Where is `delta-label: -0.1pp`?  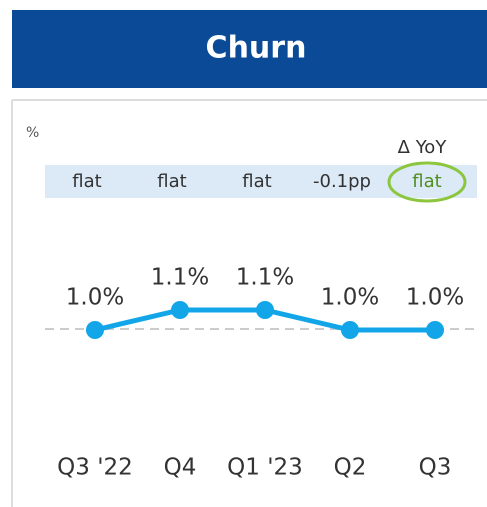 delta-label: -0.1pp is located at coordinates (342, 181).